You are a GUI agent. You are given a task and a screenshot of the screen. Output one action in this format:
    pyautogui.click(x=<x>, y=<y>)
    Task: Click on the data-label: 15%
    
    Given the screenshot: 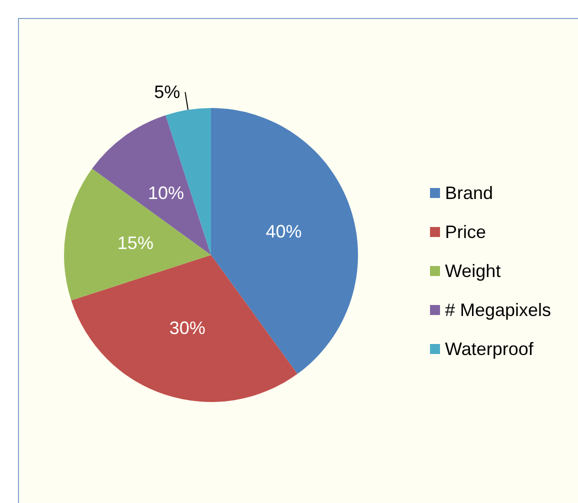 What is the action you would take?
    pyautogui.click(x=135, y=243)
    